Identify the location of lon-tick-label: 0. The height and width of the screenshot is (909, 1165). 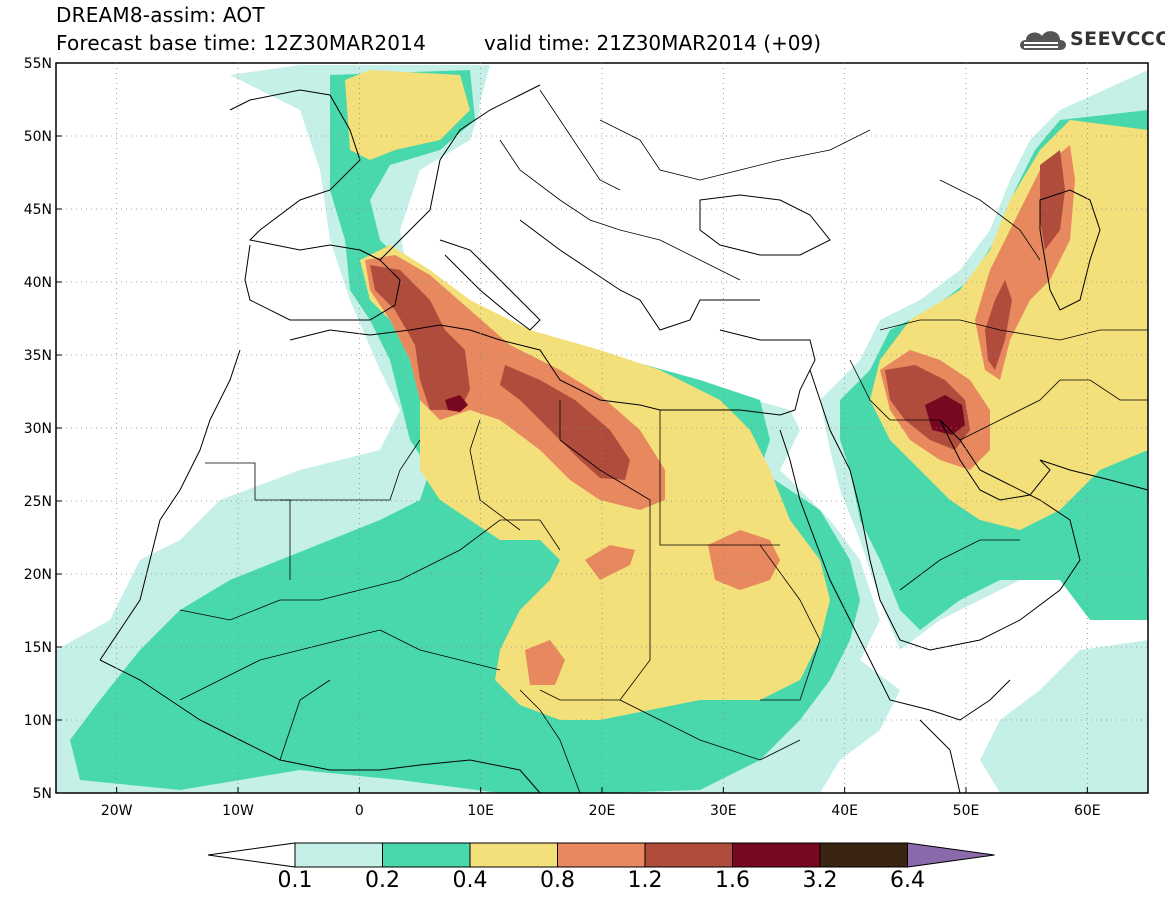
(359, 811).